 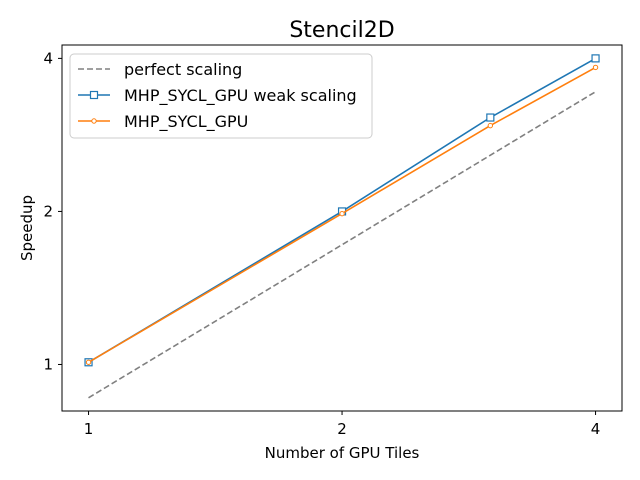 I want to click on legend-label: perfect scaling, so click(x=183, y=69).